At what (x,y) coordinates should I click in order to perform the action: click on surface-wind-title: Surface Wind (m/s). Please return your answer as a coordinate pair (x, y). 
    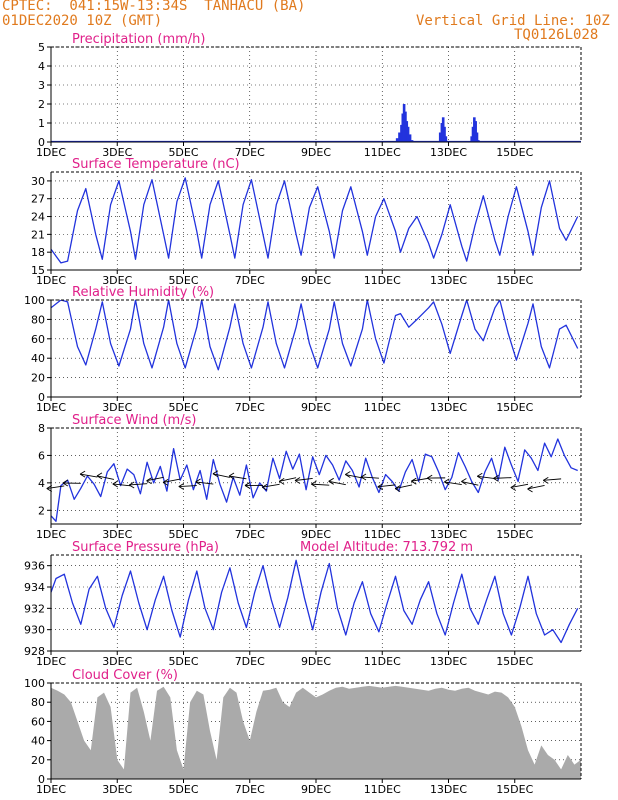
    Looking at the image, I should click on (134, 420).